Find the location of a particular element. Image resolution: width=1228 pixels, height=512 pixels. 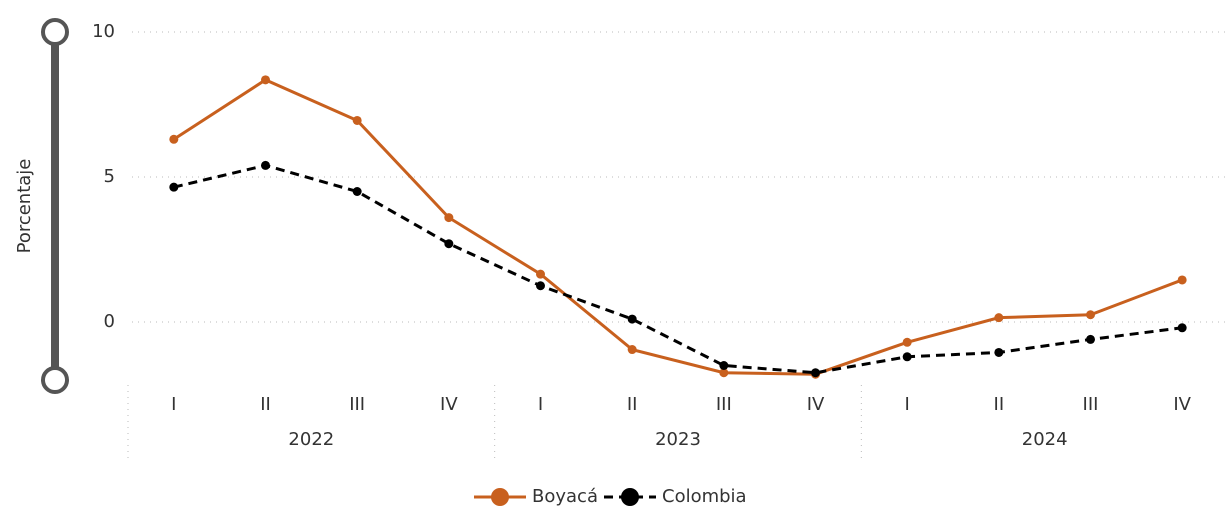

slider-track is located at coordinates (55, 206).